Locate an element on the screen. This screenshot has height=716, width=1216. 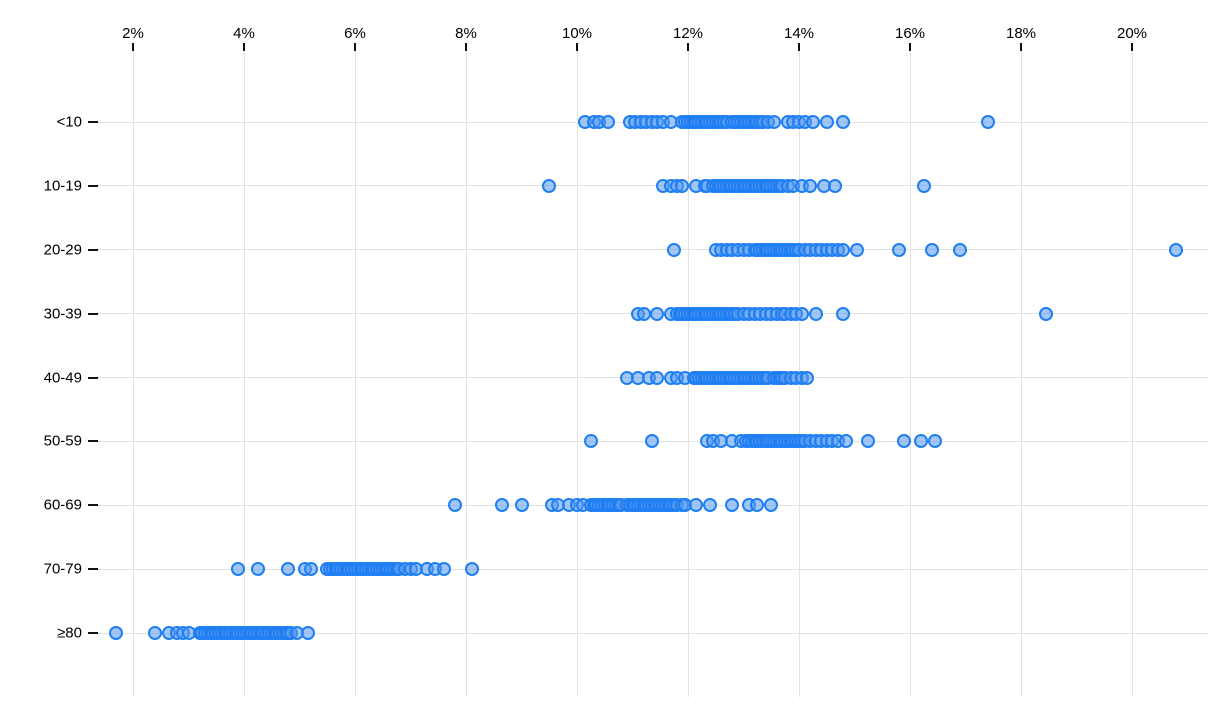
x-axis-tick-label: 2% is located at coordinates (133, 33).